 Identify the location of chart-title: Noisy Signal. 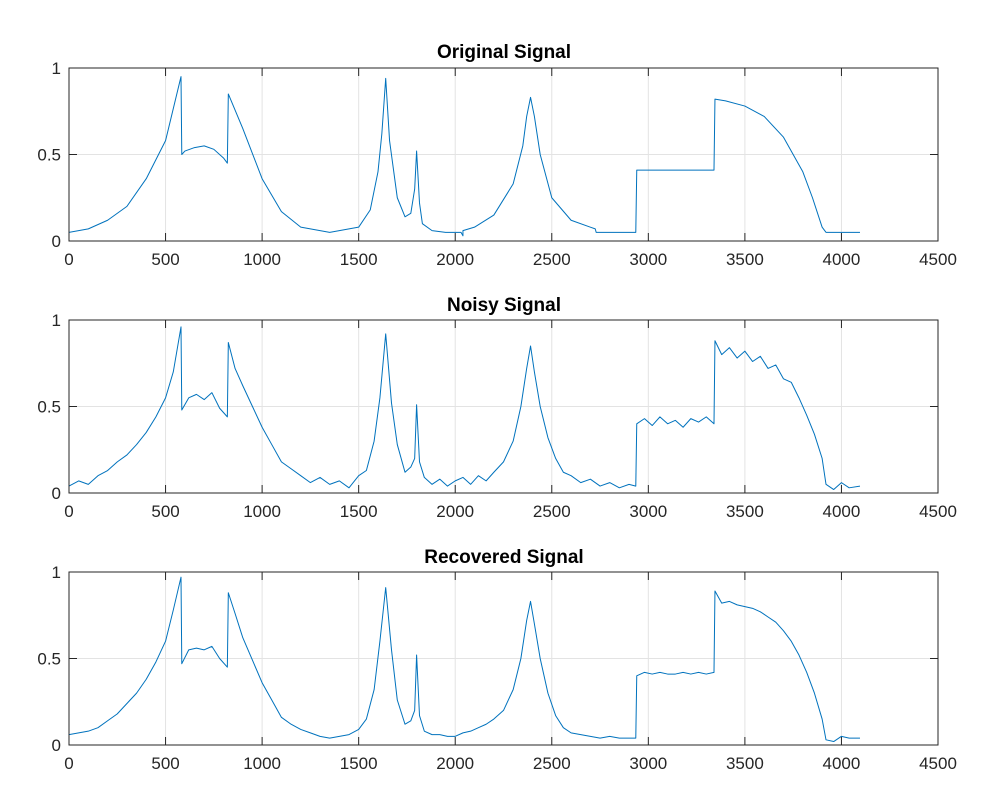
(504, 305).